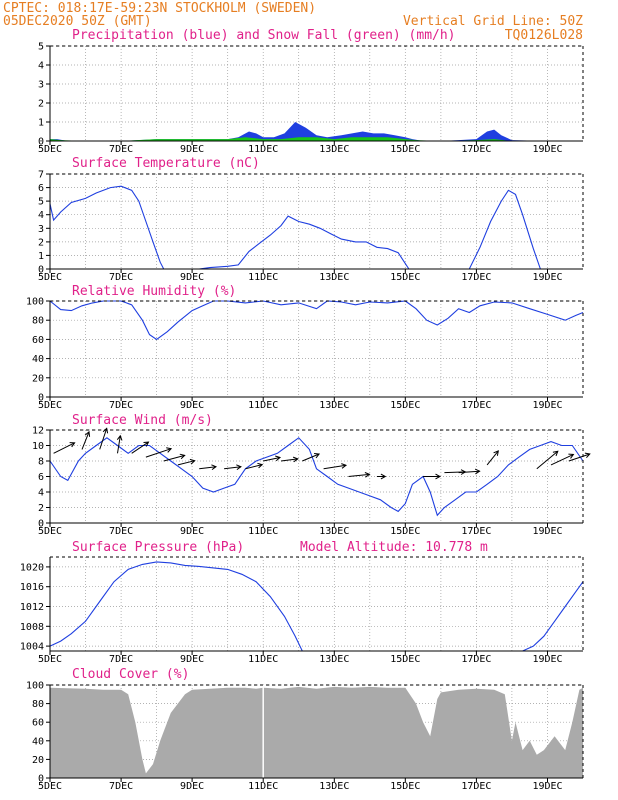 The height and width of the screenshot is (800, 618). What do you see at coordinates (544, 35) in the screenshot?
I see `model-code: TQ0126L028` at bounding box center [544, 35].